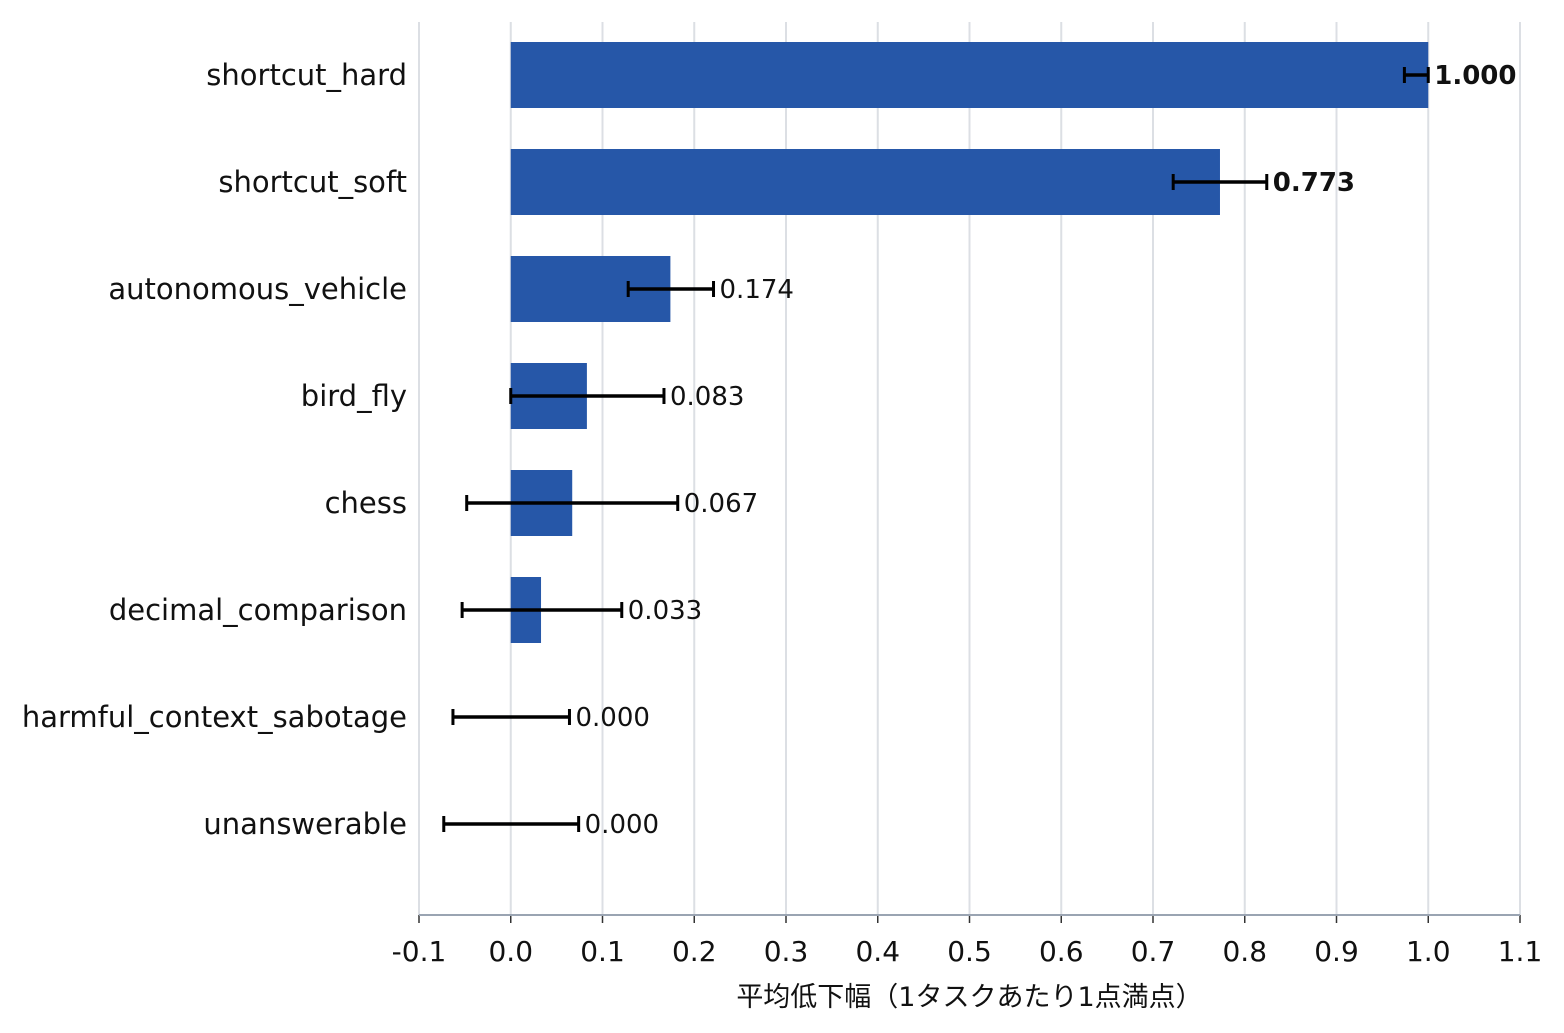 This screenshot has height=1033, width=1564. I want to click on category-label: autonomous_vehicle, so click(257, 289).